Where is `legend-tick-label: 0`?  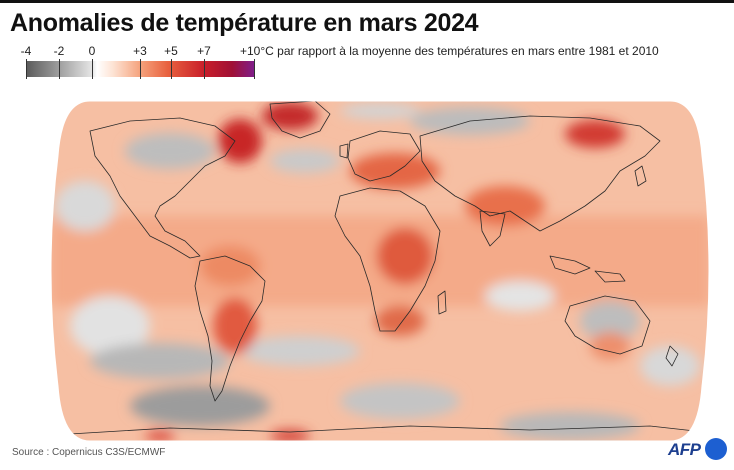 legend-tick-label: 0 is located at coordinates (92, 51).